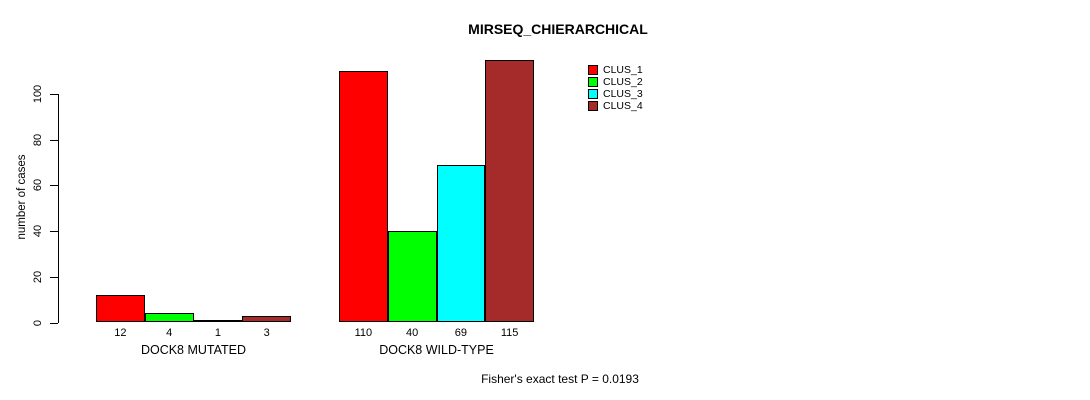 The image size is (1090, 400). I want to click on legend-label: CLUS_4, so click(623, 106).